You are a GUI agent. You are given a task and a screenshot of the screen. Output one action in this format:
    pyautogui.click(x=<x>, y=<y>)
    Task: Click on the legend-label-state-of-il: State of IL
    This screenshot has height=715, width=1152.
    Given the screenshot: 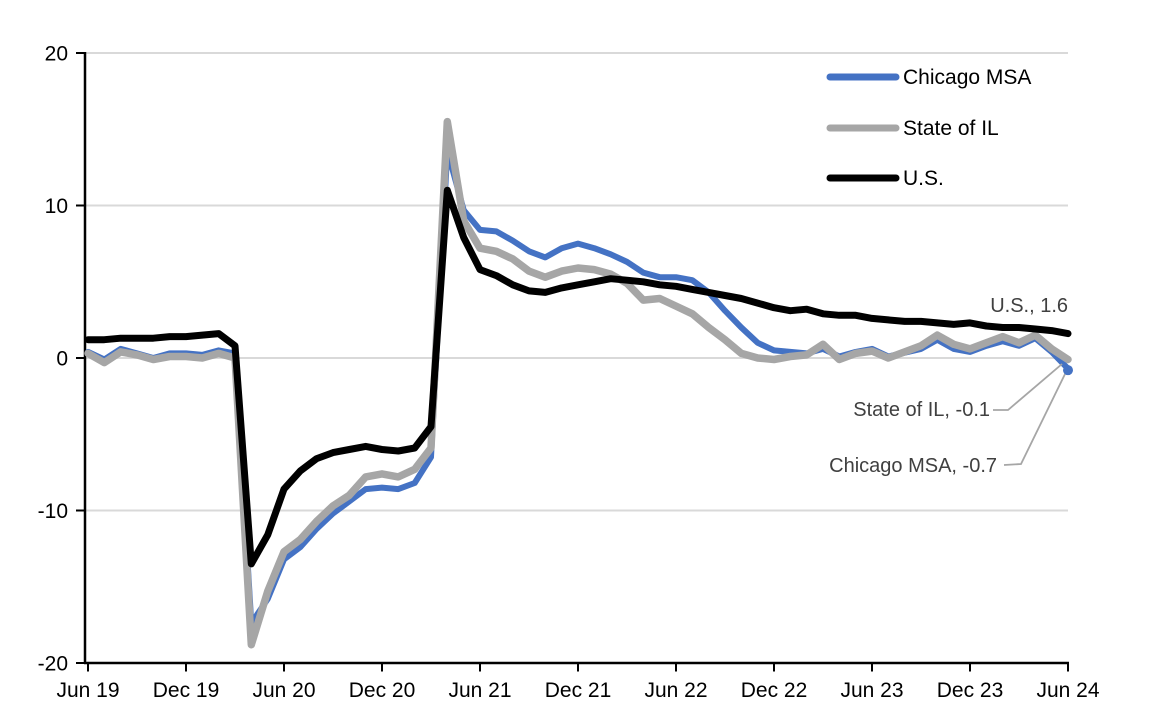 What is the action you would take?
    pyautogui.click(x=951, y=128)
    